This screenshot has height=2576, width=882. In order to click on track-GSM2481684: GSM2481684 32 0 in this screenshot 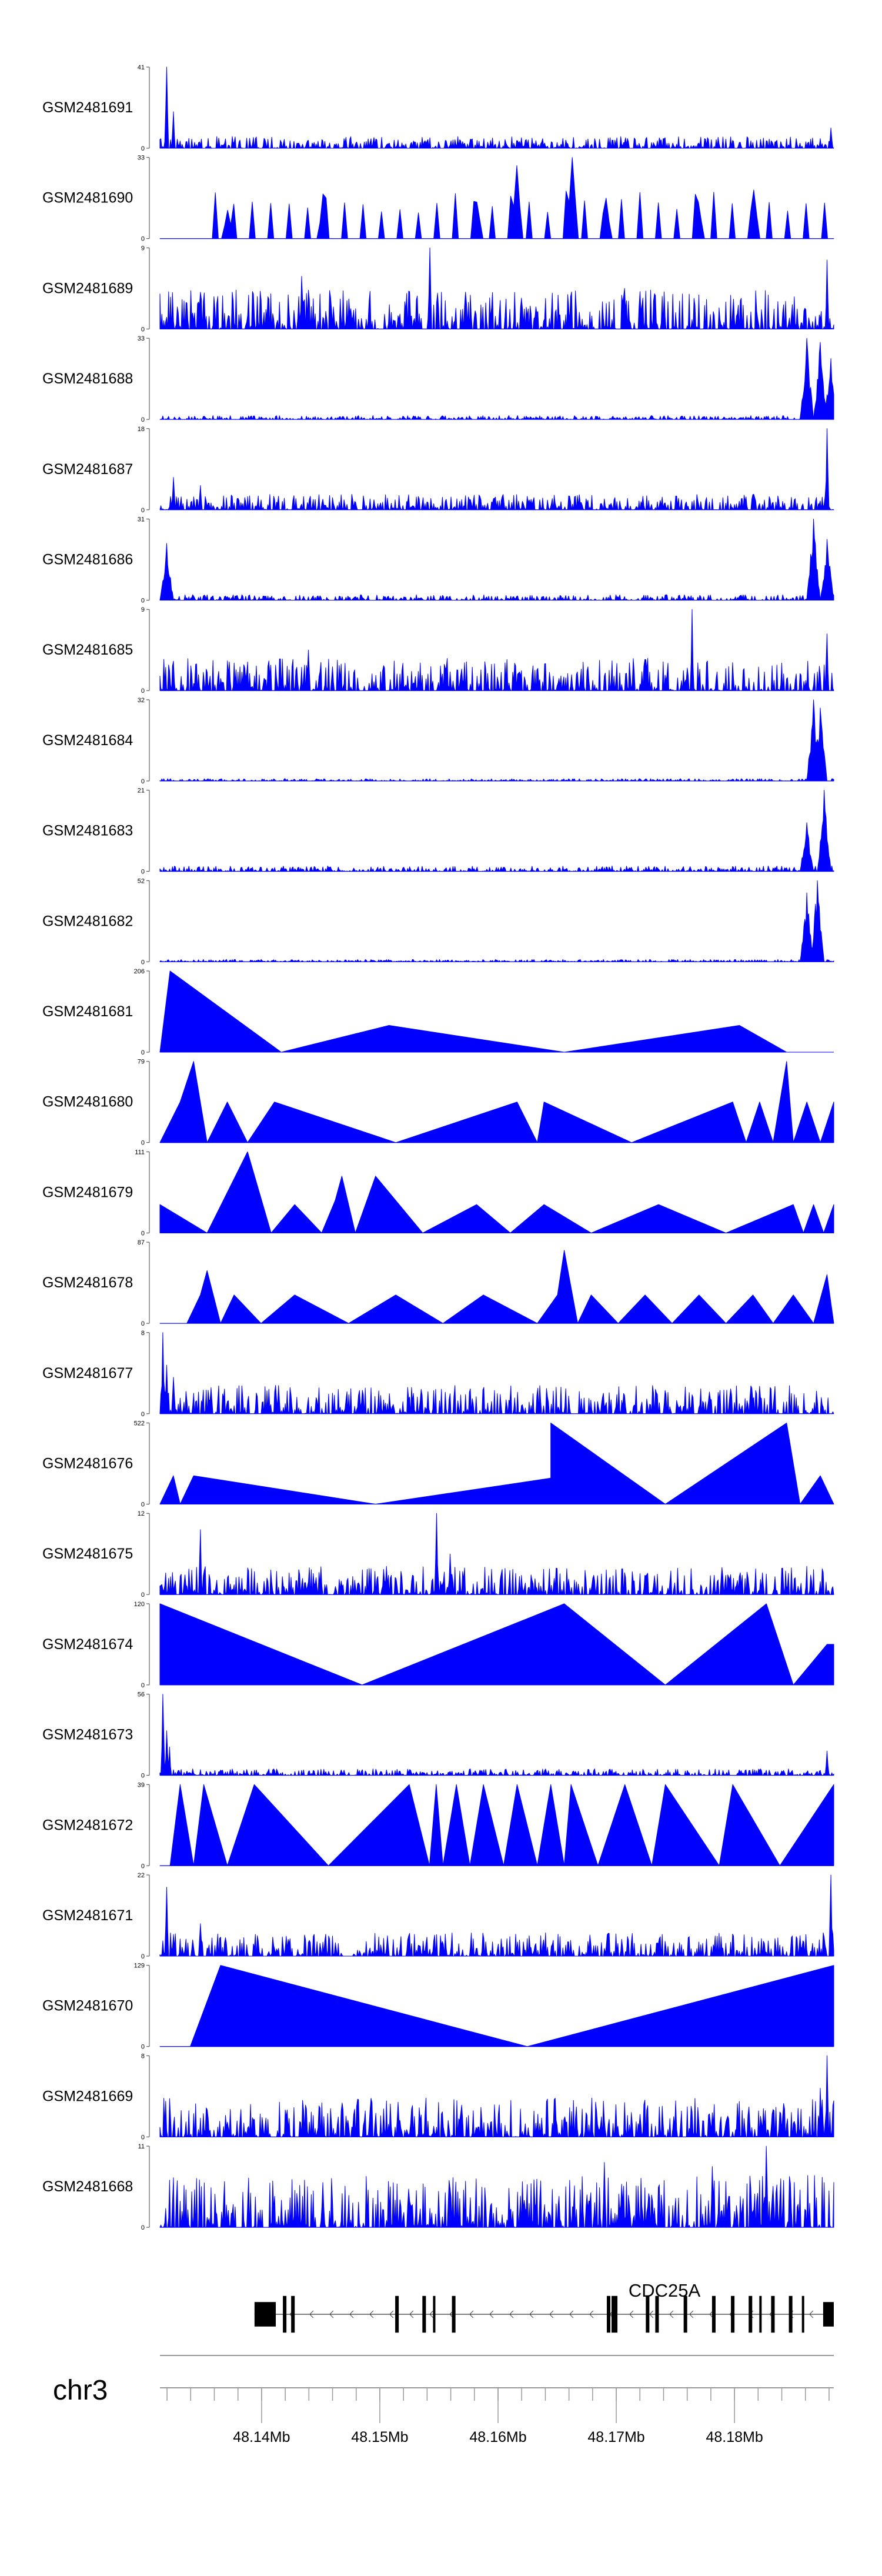, I will do `click(438, 741)`.